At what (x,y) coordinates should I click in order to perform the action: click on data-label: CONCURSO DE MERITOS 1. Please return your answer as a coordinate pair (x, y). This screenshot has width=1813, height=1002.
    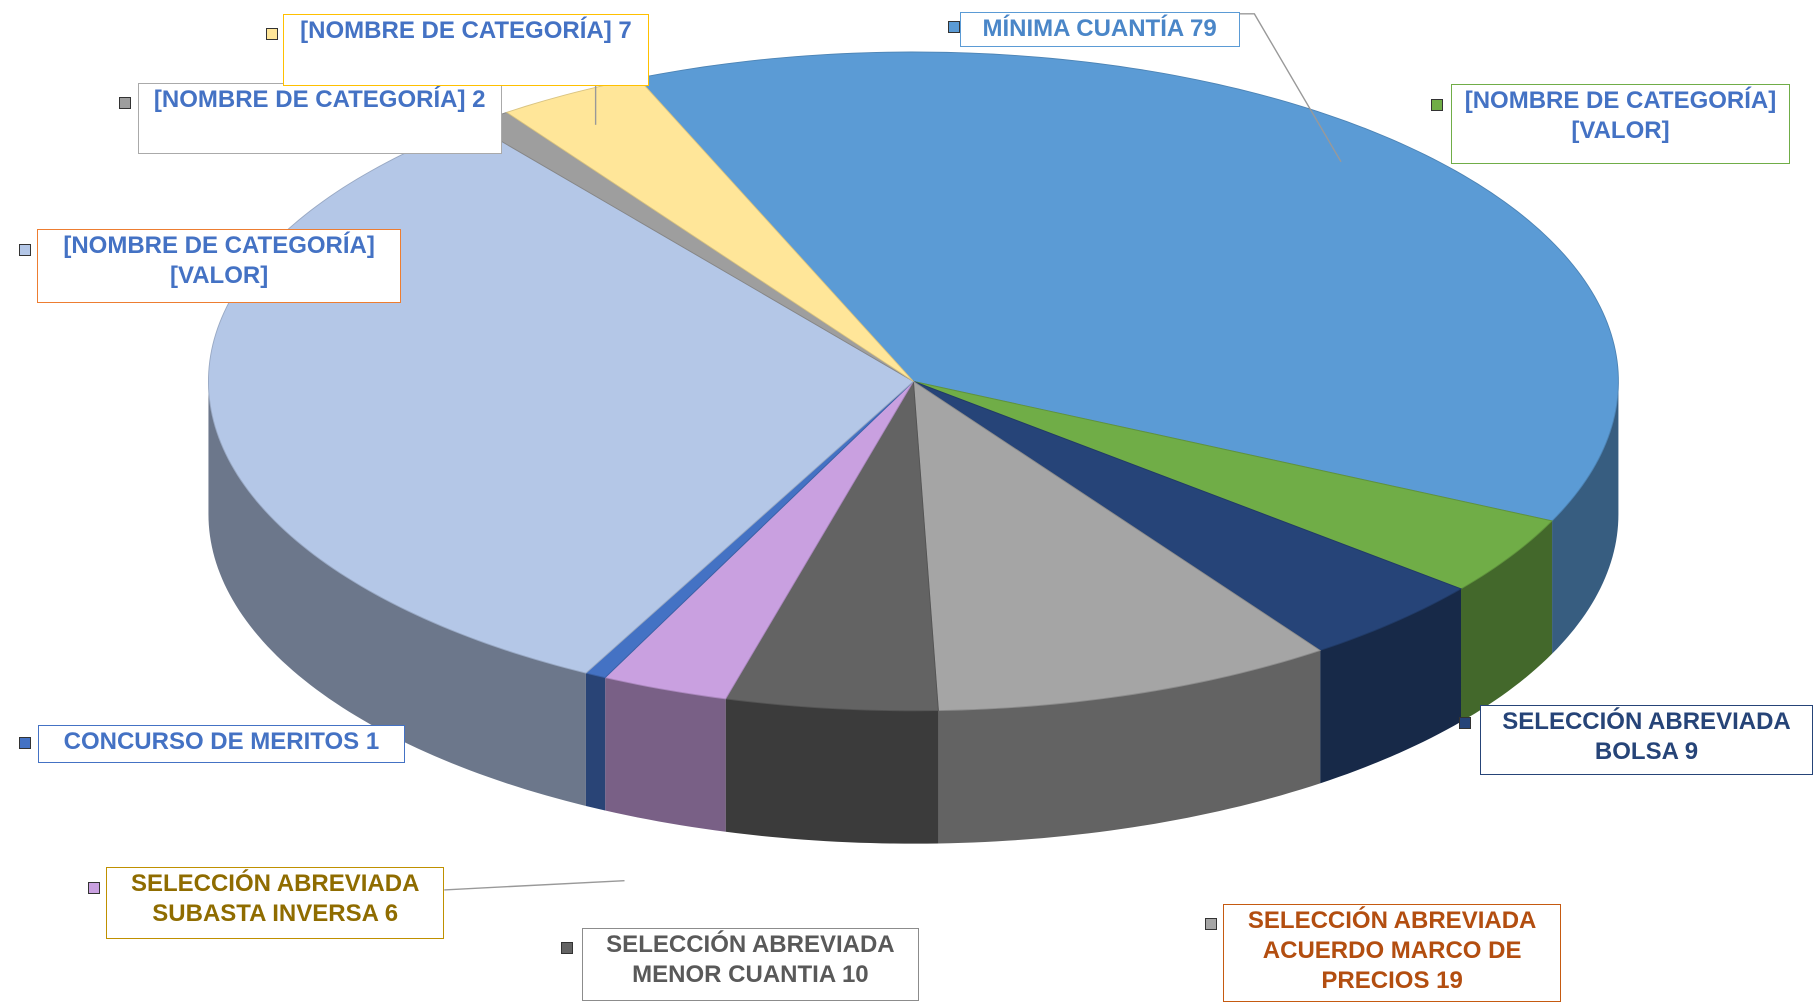
    Looking at the image, I should click on (221, 744).